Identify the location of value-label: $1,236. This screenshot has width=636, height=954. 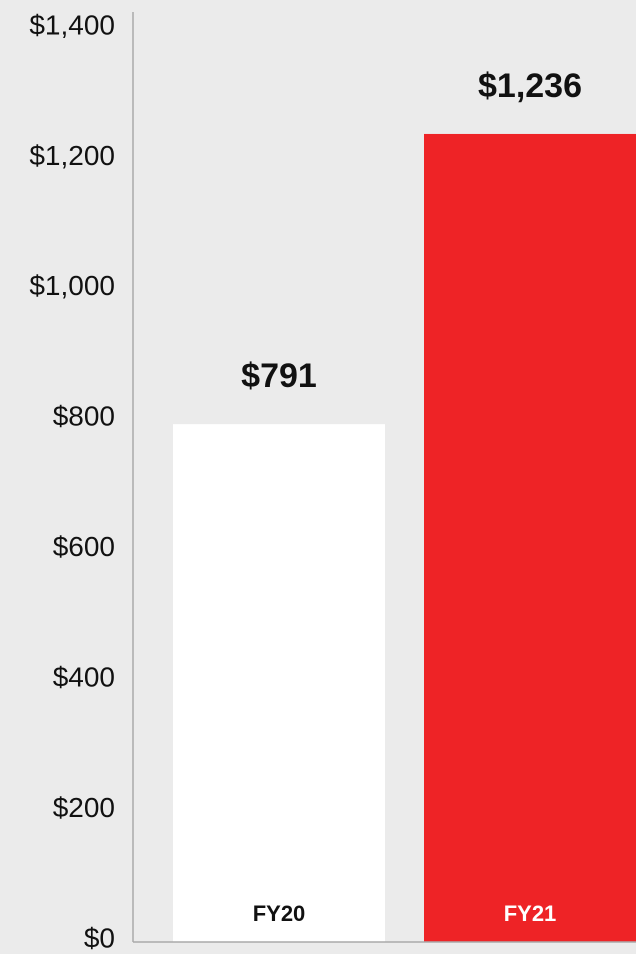
(530, 86).